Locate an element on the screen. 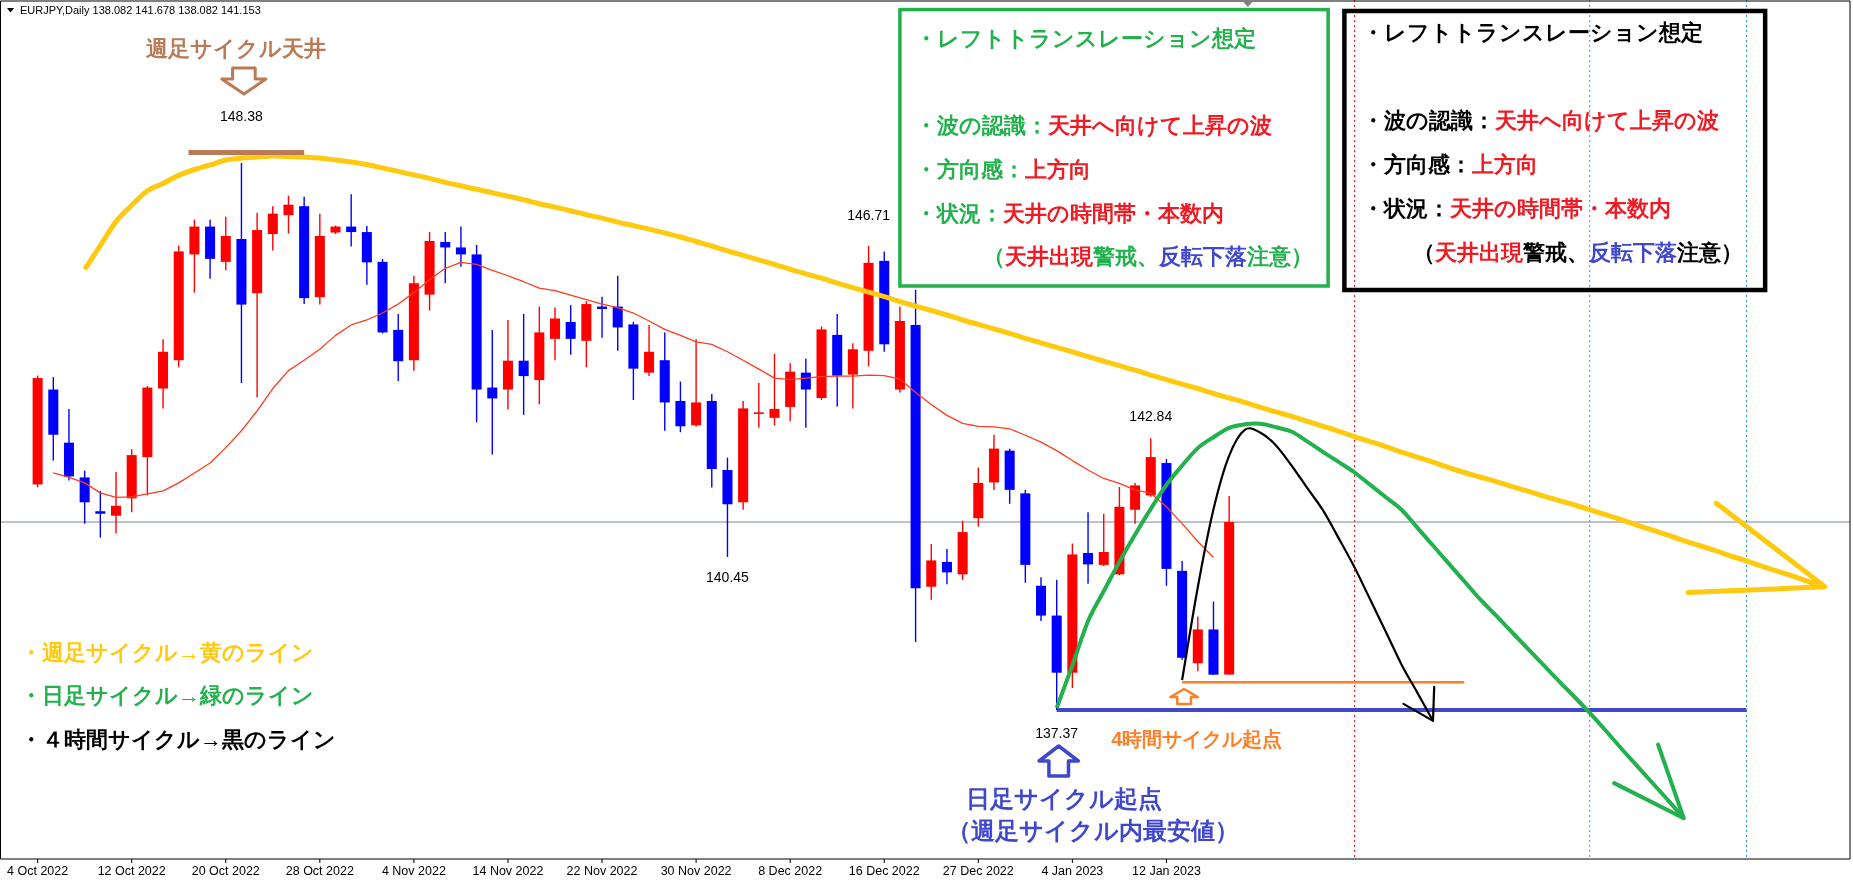 Image resolution: width=1853 pixels, height=883 pixels. x-tick-label: 4 Nov 2022 is located at coordinates (413, 871).